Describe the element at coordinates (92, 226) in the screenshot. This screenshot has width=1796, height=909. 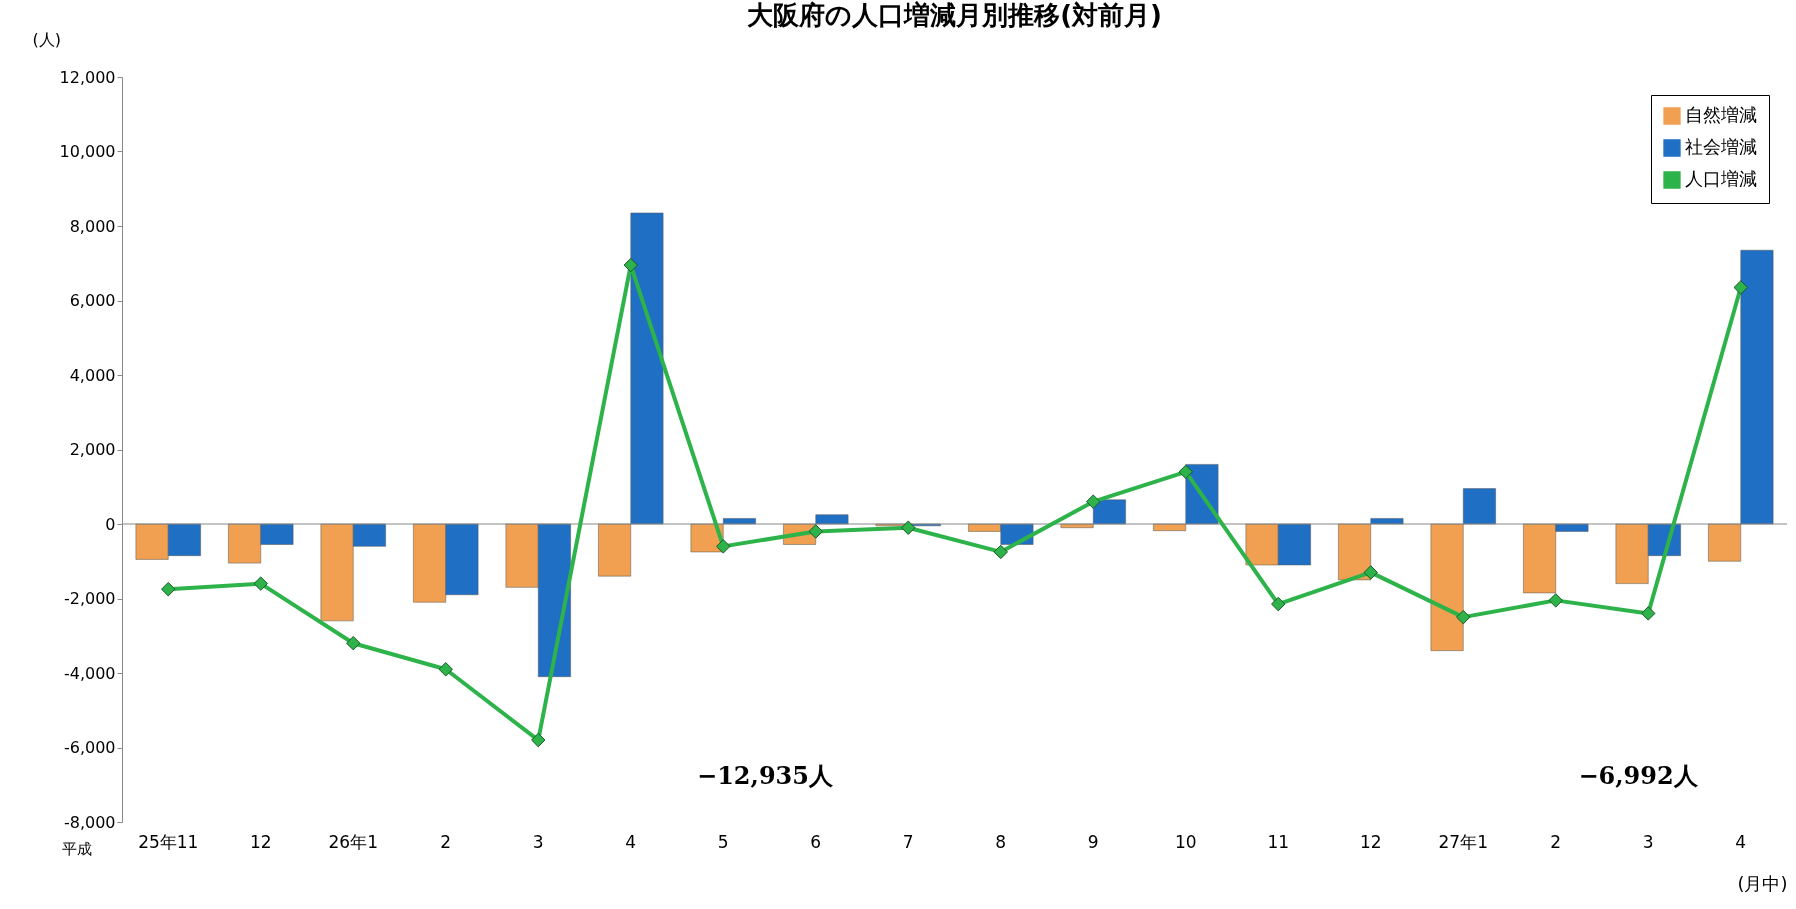
I see `y-tick-label: 8,000` at that location.